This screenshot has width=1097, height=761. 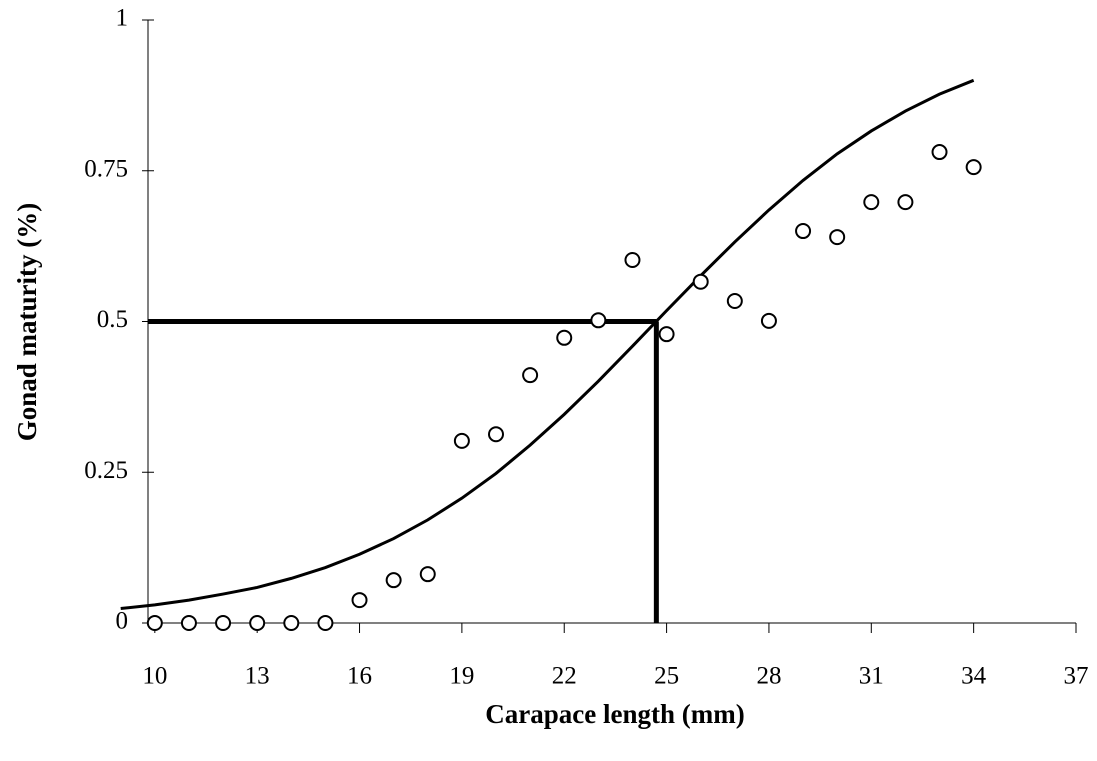 I want to click on x-tick-label: 16, so click(x=359, y=676).